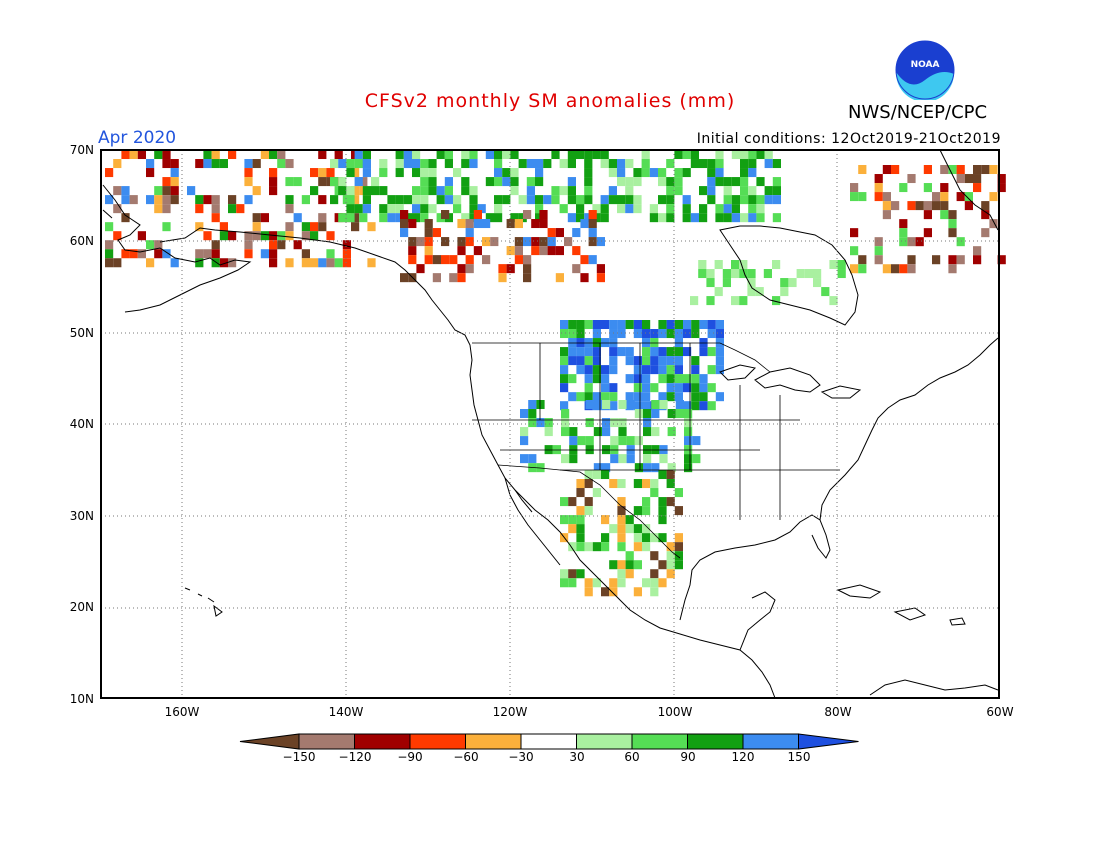 This screenshot has height=850, width=1100. I want to click on lat-label-70n: 70N, so click(81, 150).